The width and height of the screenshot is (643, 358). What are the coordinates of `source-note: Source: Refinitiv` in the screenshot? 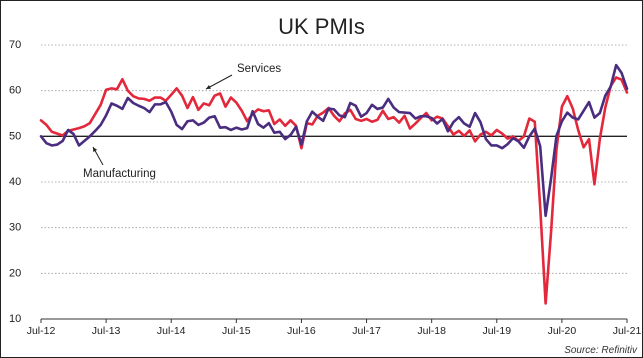 It's located at (600, 350).